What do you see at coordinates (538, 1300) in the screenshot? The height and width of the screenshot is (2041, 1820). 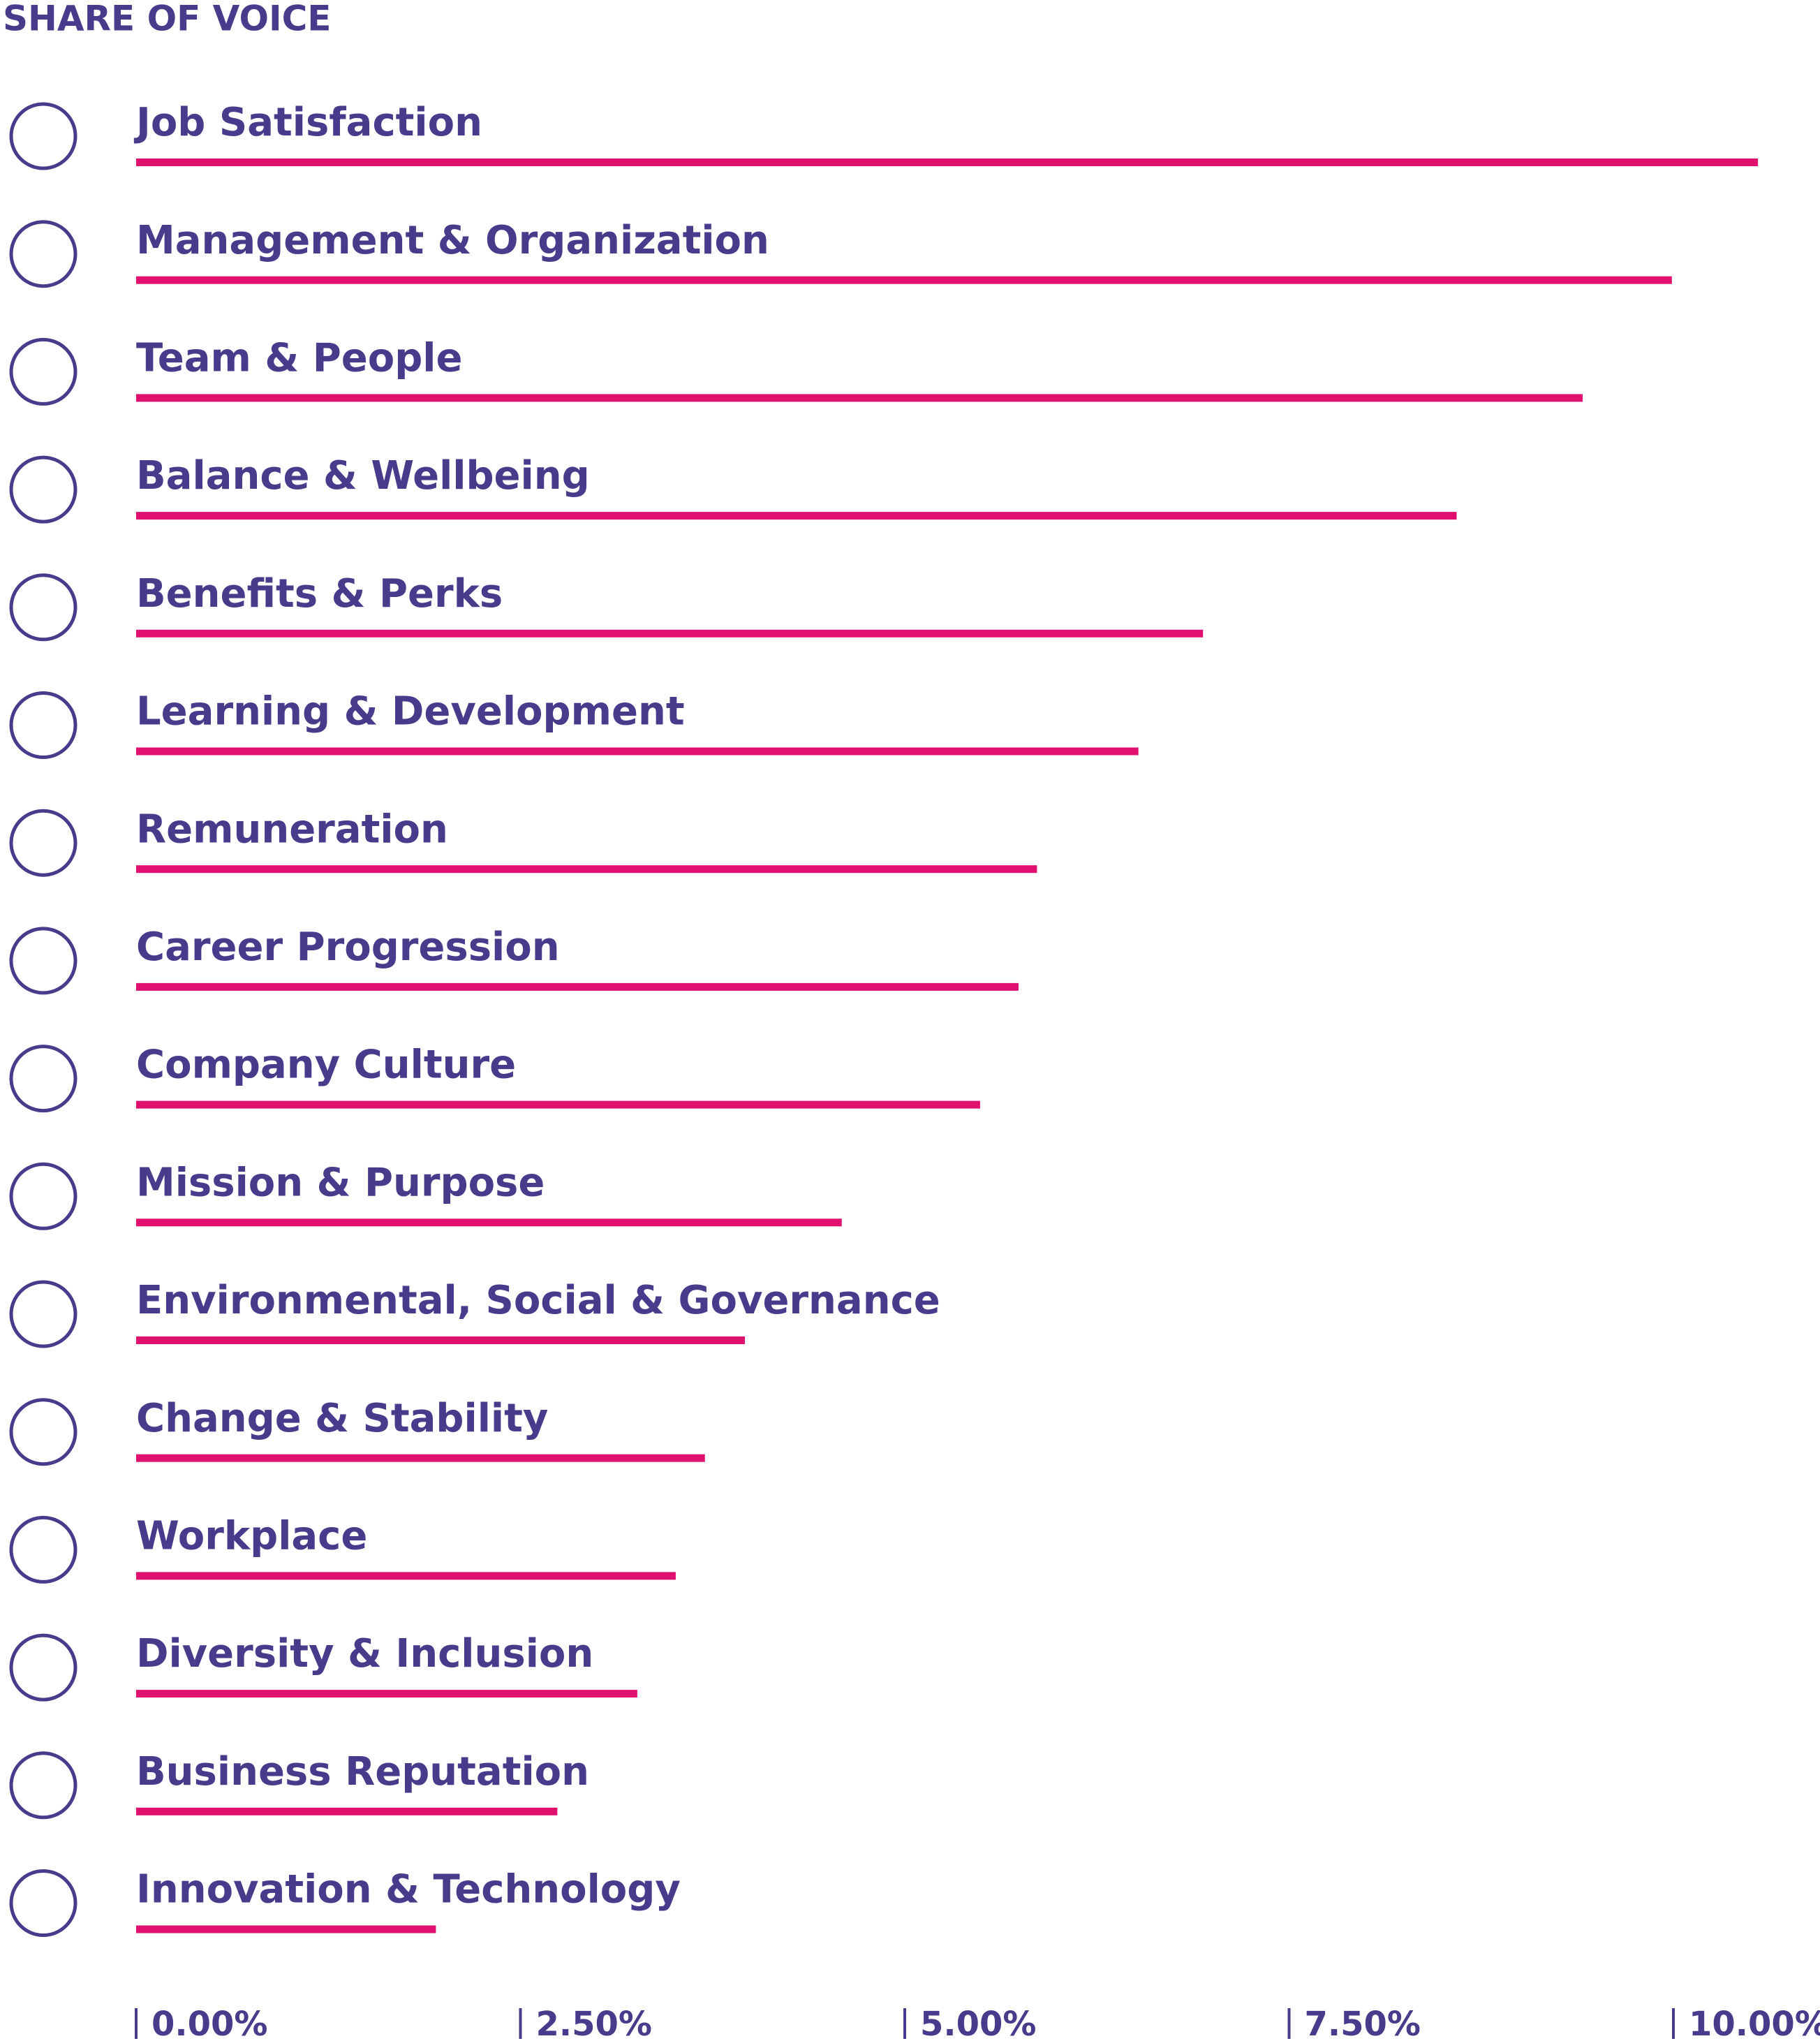 I see `category-label: Environmental, Social & Governance` at bounding box center [538, 1300].